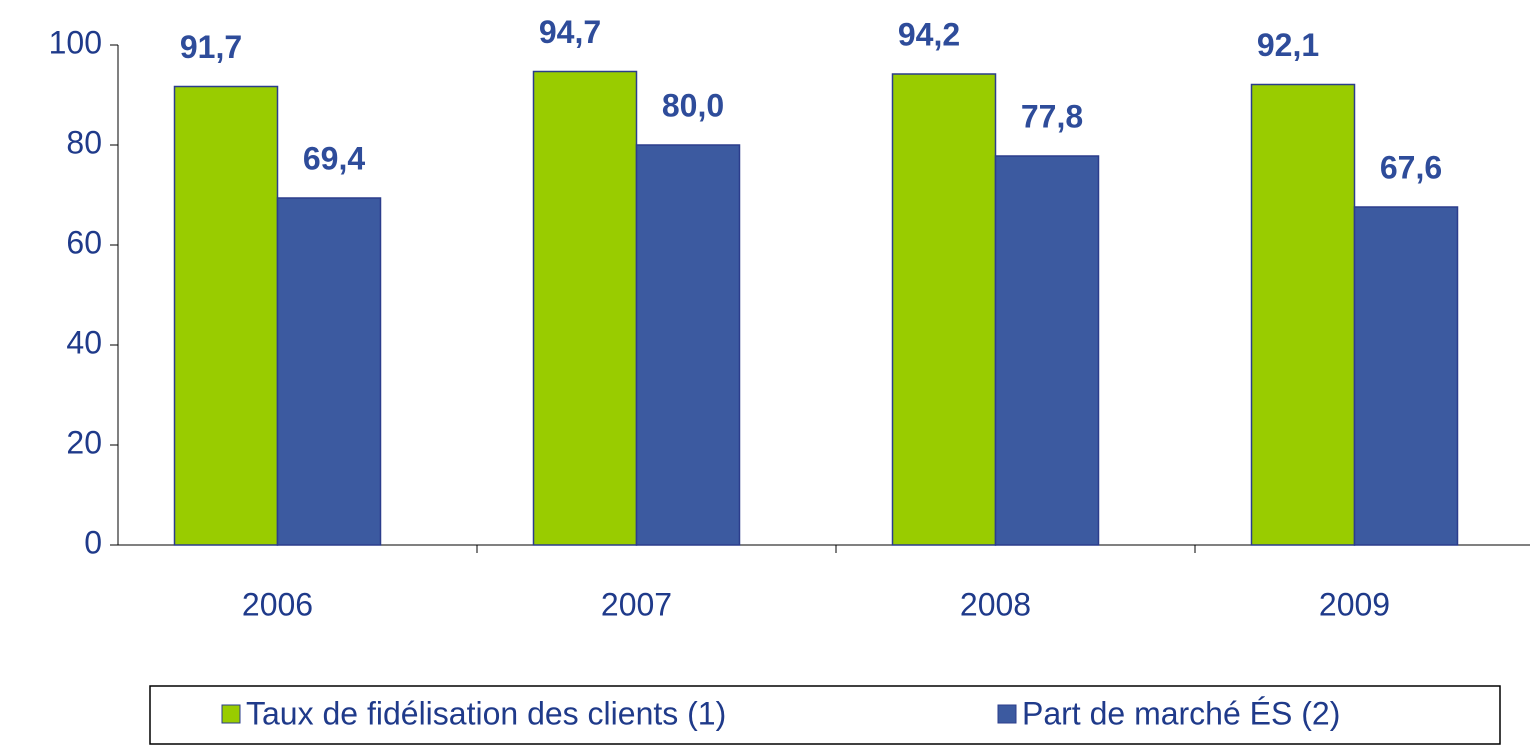 Image resolution: width=1530 pixels, height=746 pixels. What do you see at coordinates (1181, 713) in the screenshot?
I see `legend-label: Part de marché ÉS (2)` at bounding box center [1181, 713].